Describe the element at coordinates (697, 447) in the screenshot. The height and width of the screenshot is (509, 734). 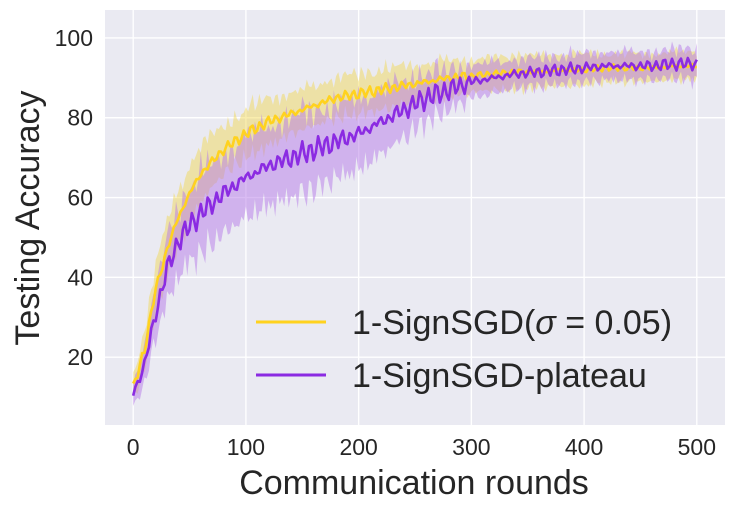
I see `x-tick-label: 500` at that location.